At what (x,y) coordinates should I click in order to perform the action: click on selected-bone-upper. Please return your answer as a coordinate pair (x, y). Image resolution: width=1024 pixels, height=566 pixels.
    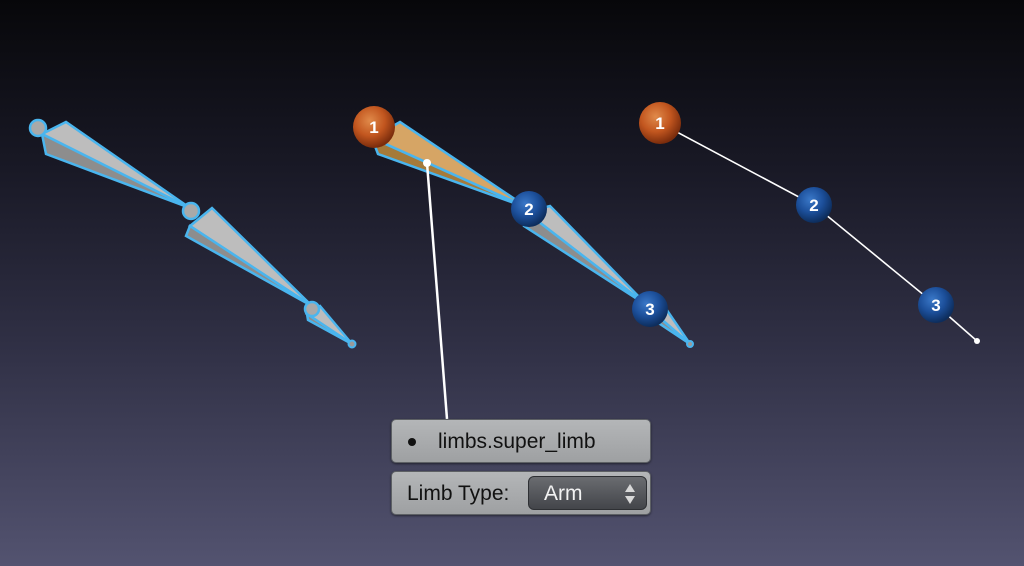
    Looking at the image, I should click on (449, 165).